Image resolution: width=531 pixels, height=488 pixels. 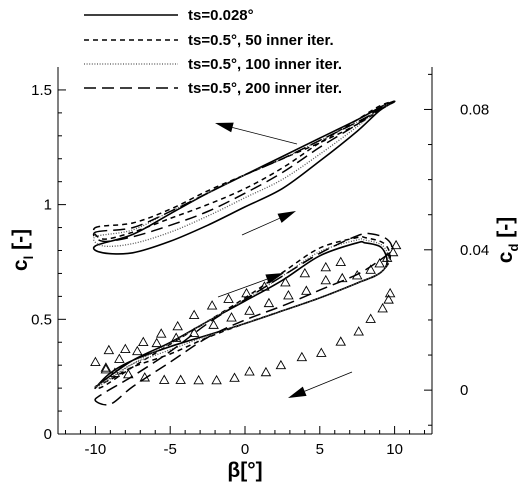 I want to click on y-right-axis-title: cd [-], so click(x=507, y=240).